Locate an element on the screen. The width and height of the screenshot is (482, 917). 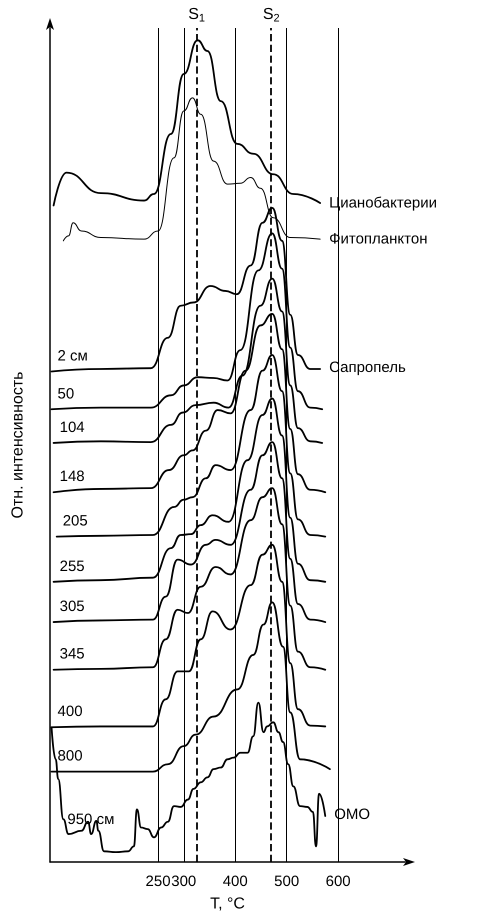
series-label: 255 is located at coordinates (72, 566).